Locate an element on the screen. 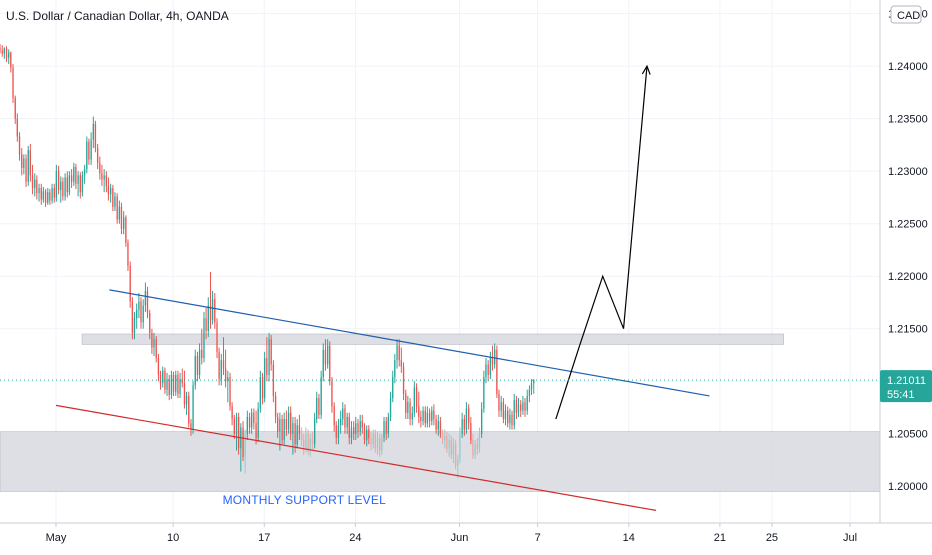 The width and height of the screenshot is (932, 555). currency-button: CAD is located at coordinates (906, 14).